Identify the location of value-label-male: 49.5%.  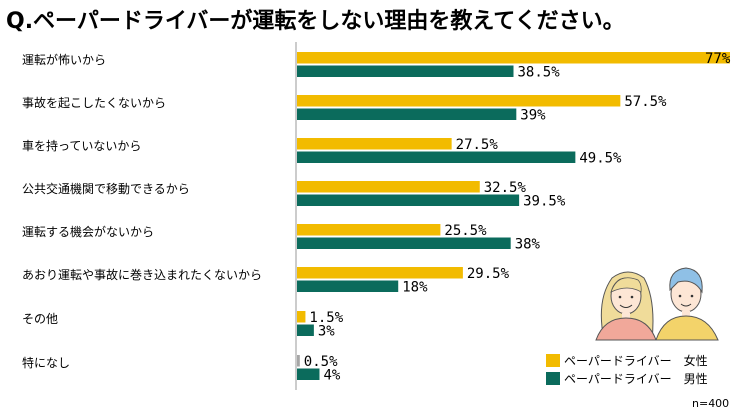
(600, 159).